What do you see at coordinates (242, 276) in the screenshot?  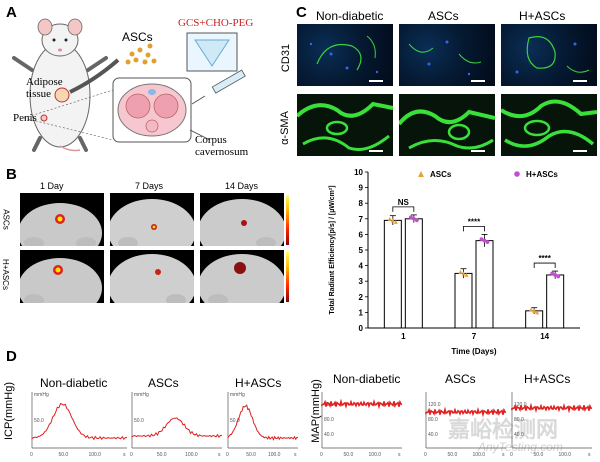 I see `ivis-hascs-day14` at bounding box center [242, 276].